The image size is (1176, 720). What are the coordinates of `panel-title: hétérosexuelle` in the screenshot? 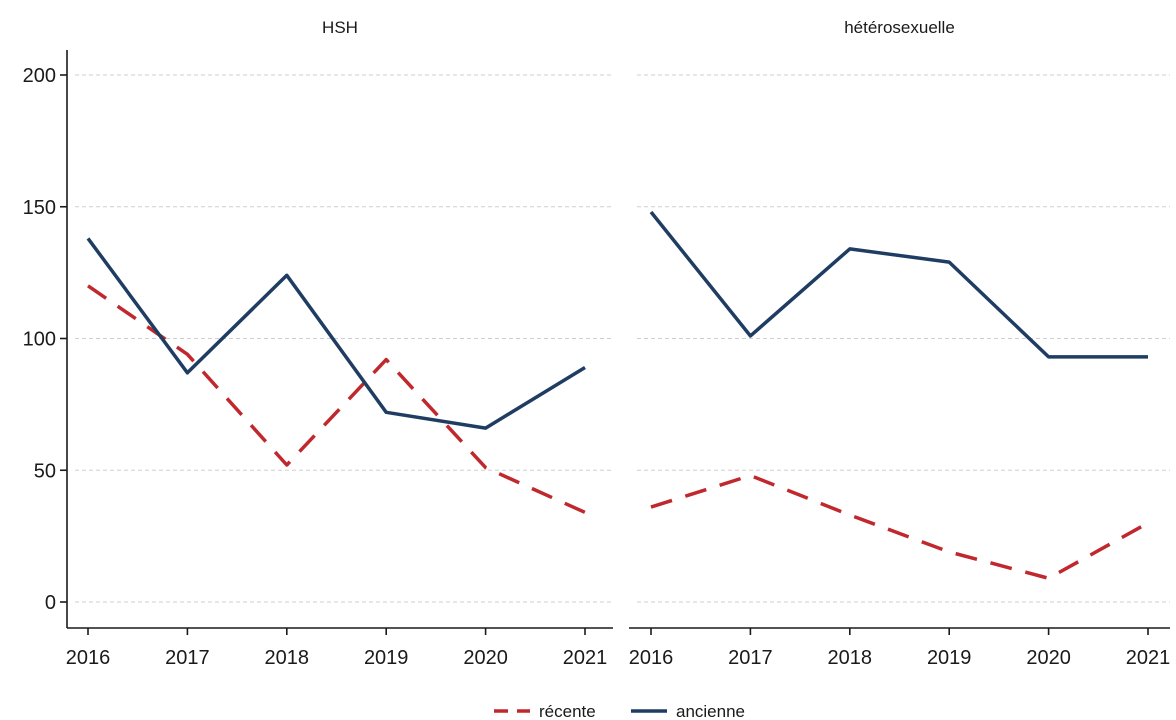 It's located at (899, 27).